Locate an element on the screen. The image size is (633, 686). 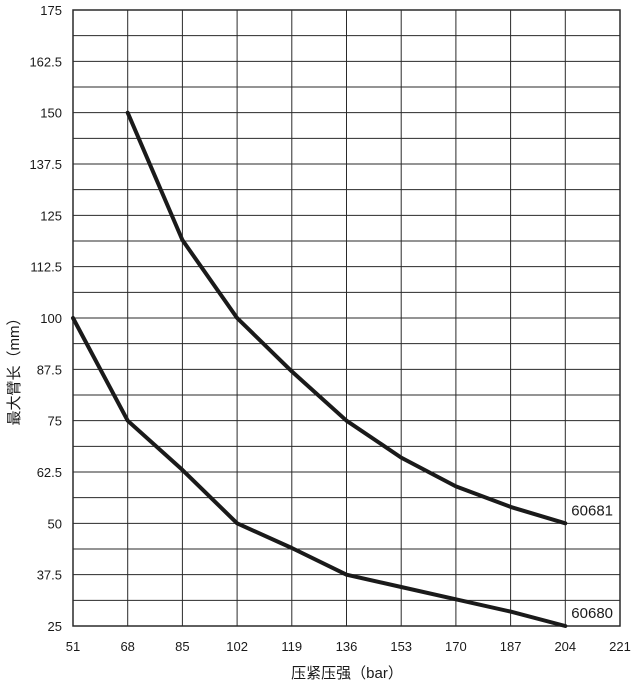
series-labels: 60681 60680 is located at coordinates (592, 562).